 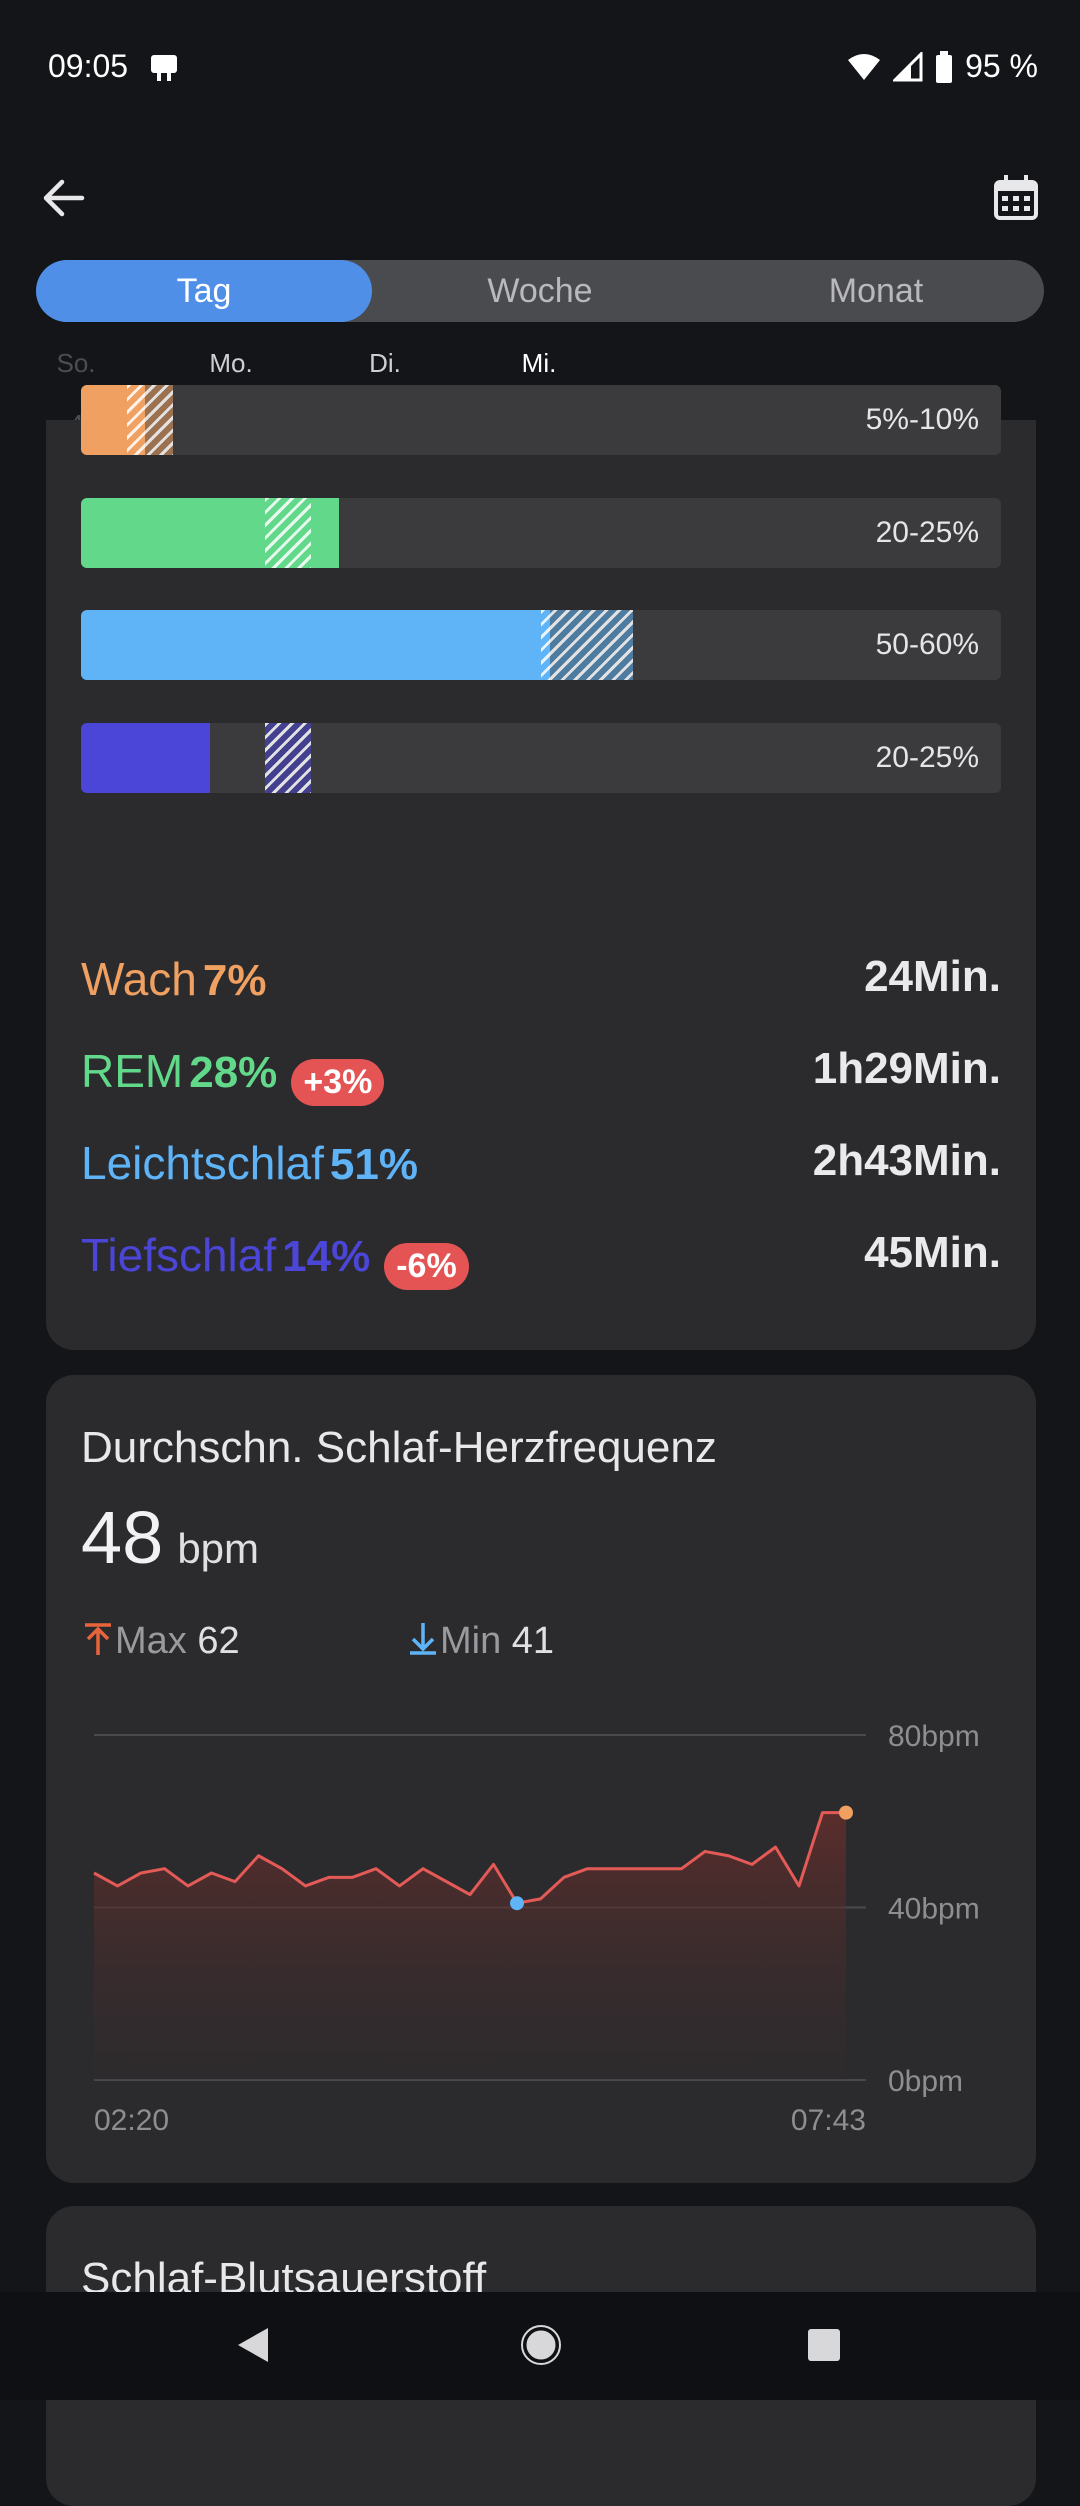 I want to click on stage-duration: 2h43Min., so click(x=906, y=1160).